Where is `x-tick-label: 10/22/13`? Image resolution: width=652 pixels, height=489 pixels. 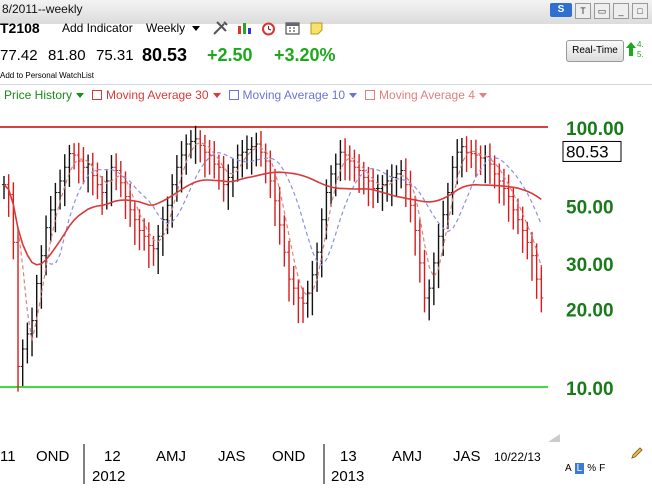
x-tick-label: 10/22/13 is located at coordinates (517, 457).